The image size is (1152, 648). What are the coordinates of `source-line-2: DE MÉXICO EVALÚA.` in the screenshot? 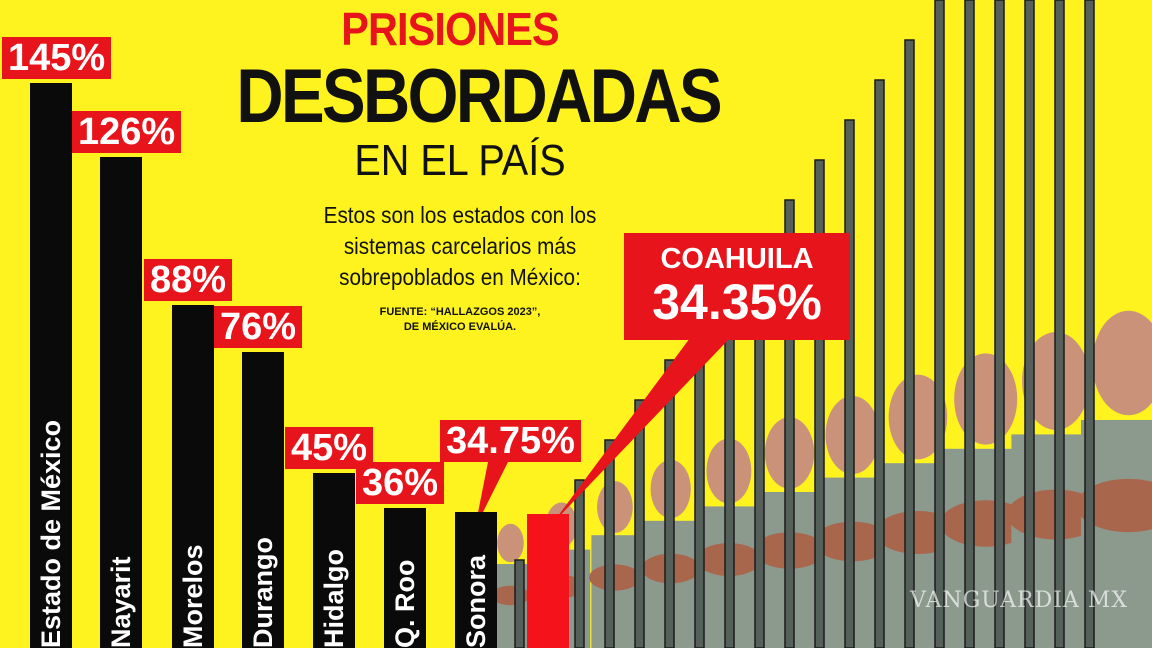 It's located at (460, 327).